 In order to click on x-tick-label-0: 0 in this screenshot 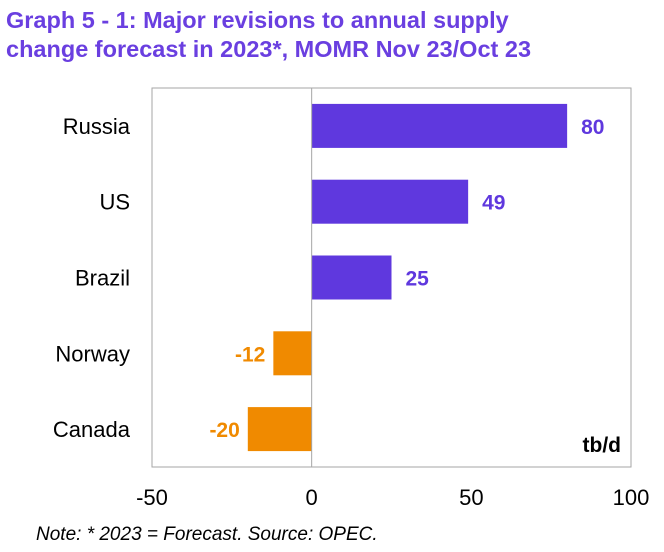, I will do `click(312, 497)`.